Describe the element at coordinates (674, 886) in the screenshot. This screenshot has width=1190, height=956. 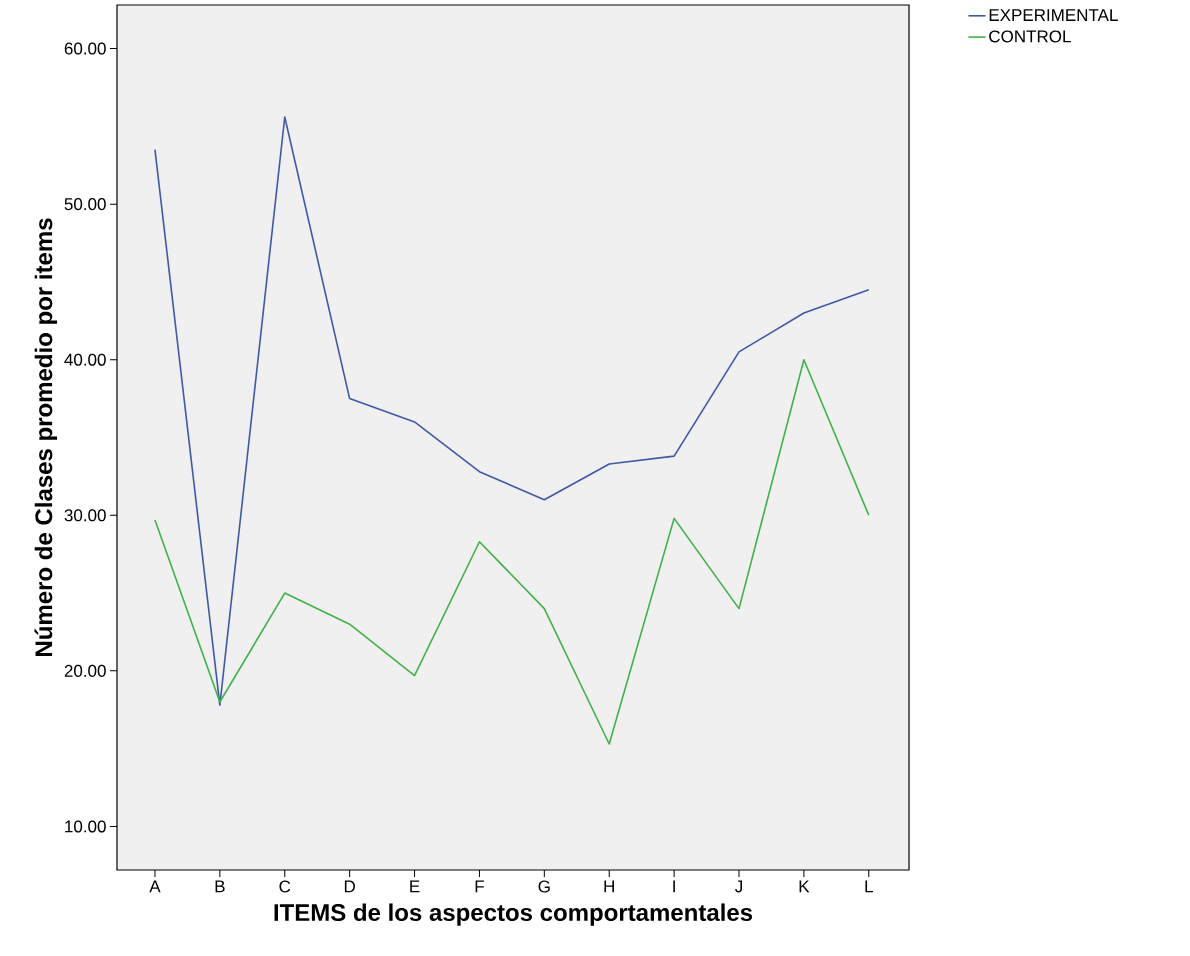
I see `x-tick-label: I` at that location.